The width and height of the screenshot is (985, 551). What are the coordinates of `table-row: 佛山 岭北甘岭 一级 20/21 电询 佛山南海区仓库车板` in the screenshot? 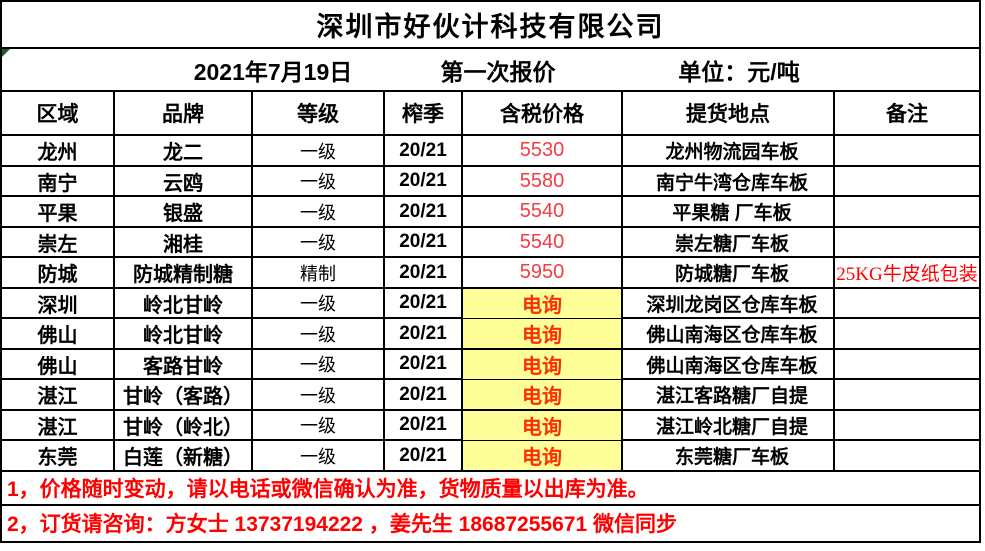 It's located at (490, 334).